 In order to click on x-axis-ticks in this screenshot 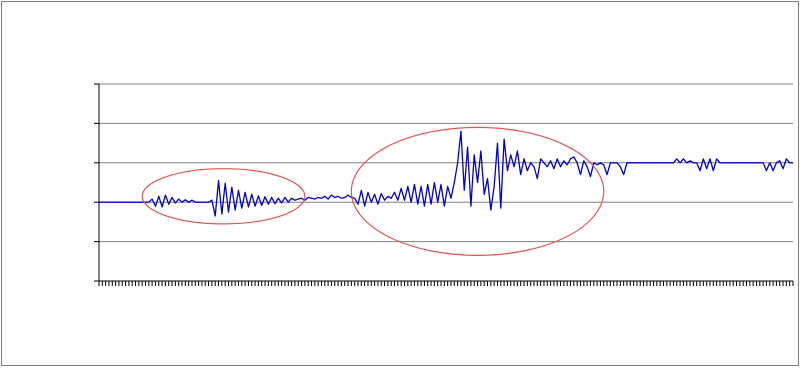, I will do `click(446, 283)`.